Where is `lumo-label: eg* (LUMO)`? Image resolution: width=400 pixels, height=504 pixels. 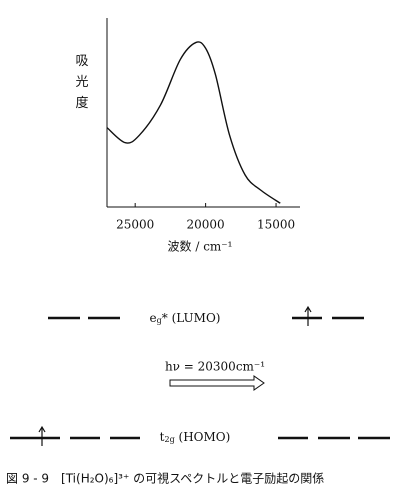
lumo-label: eg* (LUMO) is located at coordinates (185, 318).